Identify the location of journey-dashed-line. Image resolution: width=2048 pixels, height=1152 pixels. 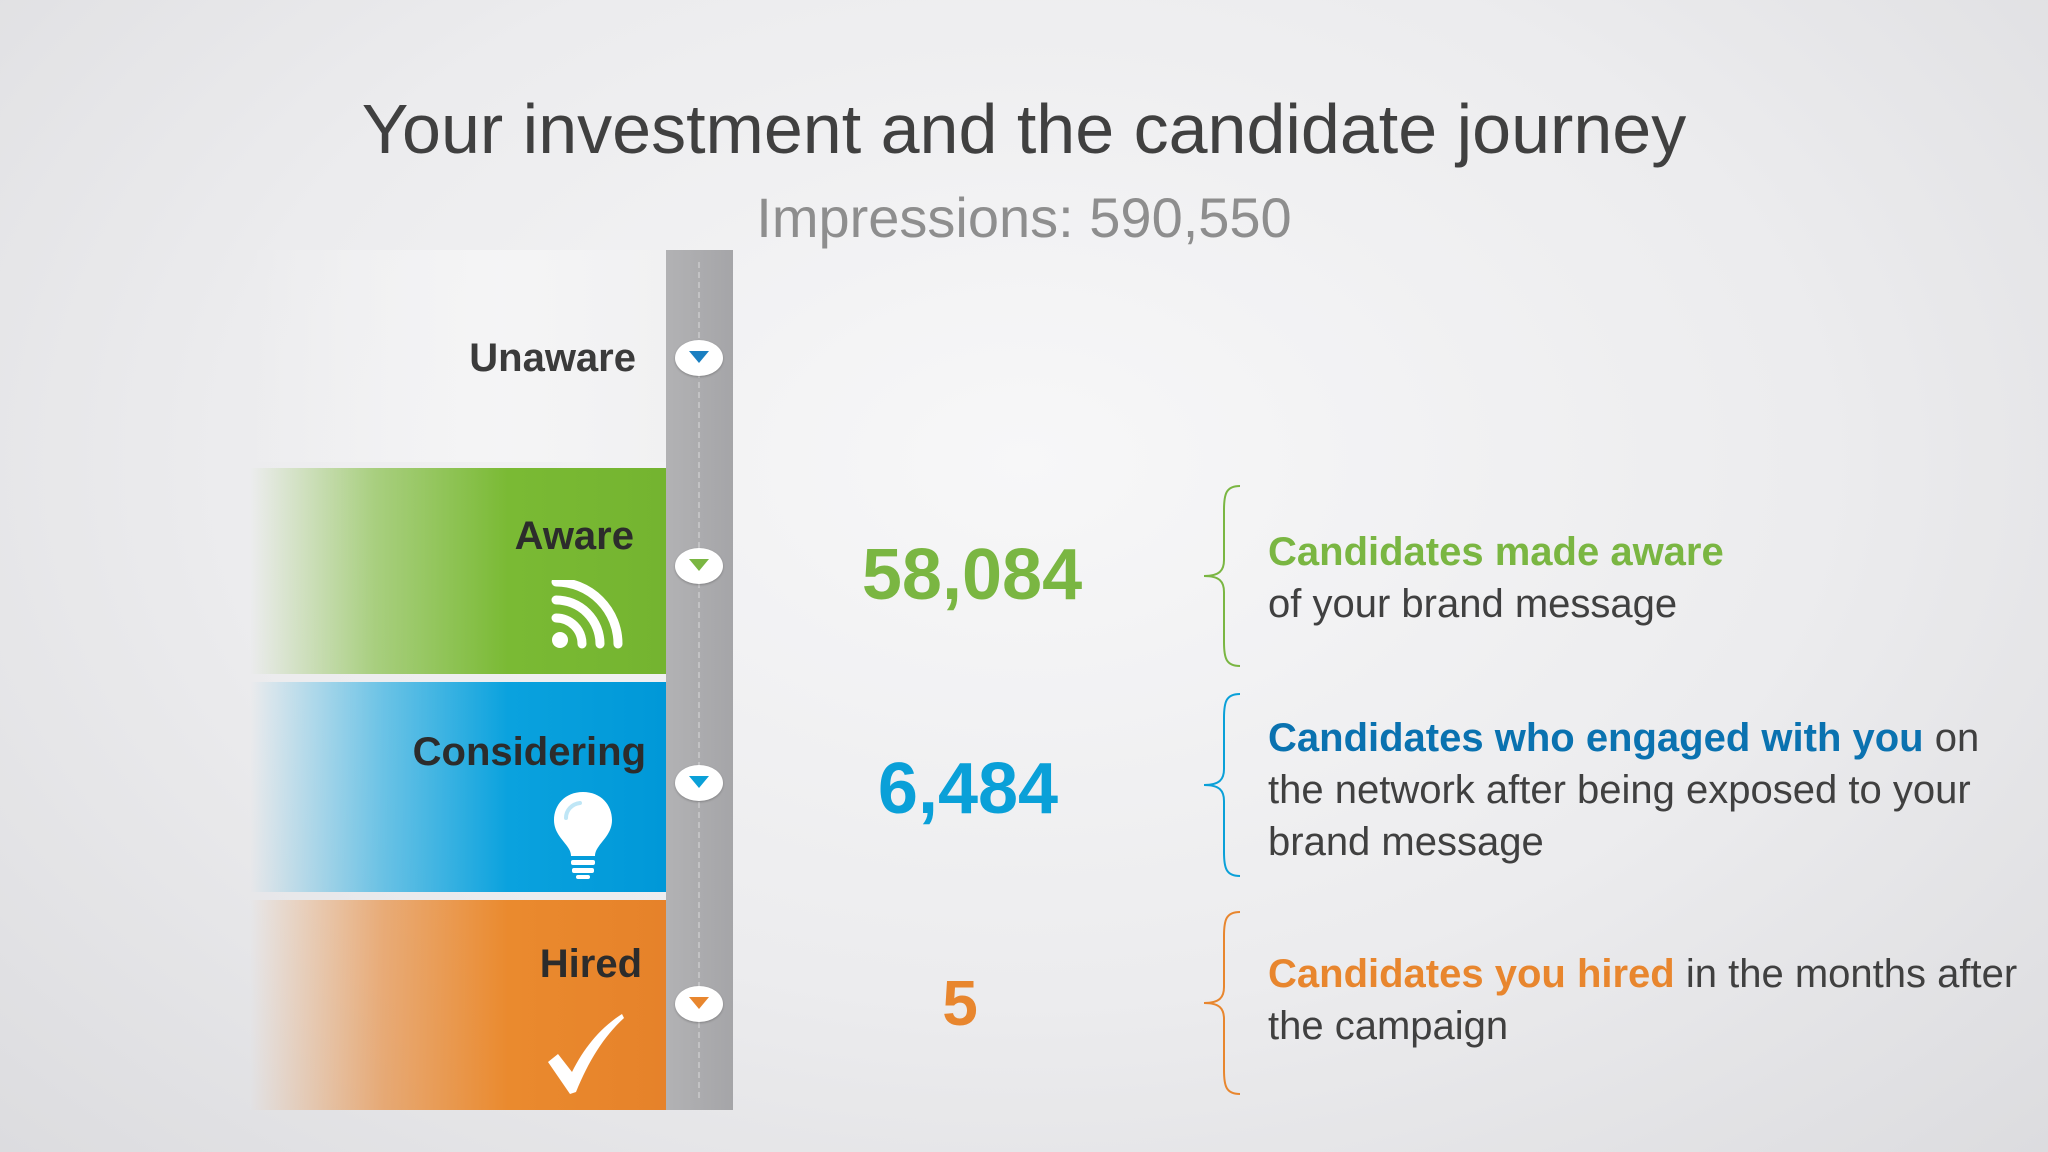
(699, 680).